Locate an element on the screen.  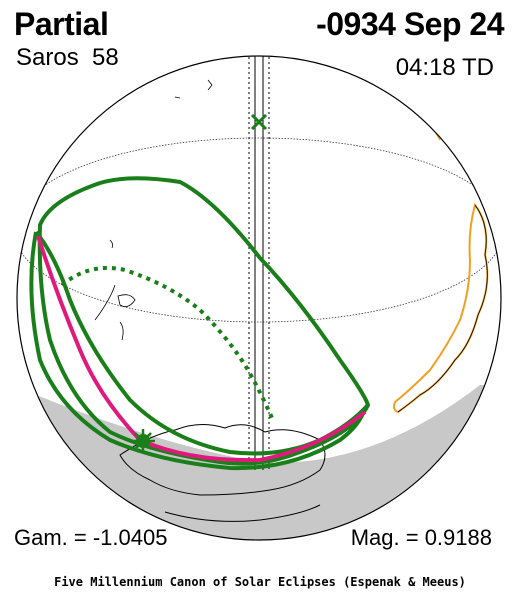
greatest-eclipse-icon is located at coordinates (143, 441).